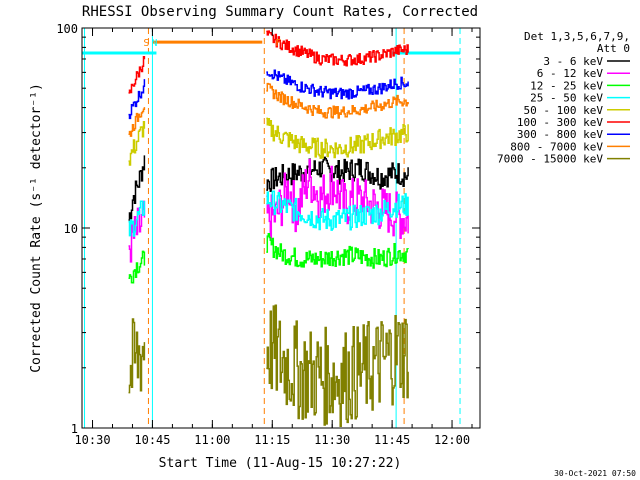 This screenshot has height=480, width=640. What do you see at coordinates (280, 463) in the screenshot?
I see `x-axis-label: Start Time (11-Aug-15 10:27:22)` at bounding box center [280, 463].